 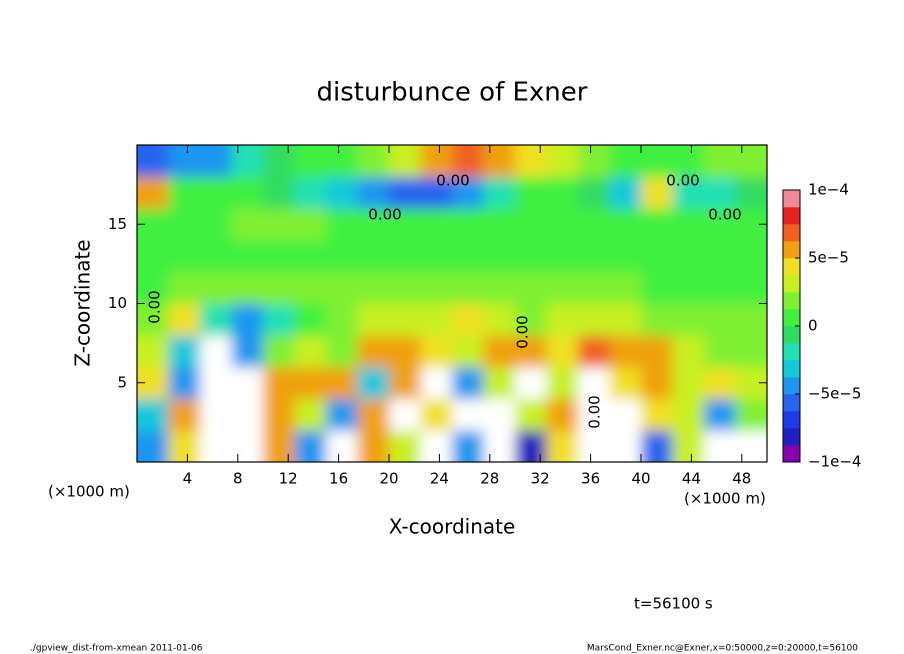 I want to click on x-tick-label: 12, so click(x=288, y=479).